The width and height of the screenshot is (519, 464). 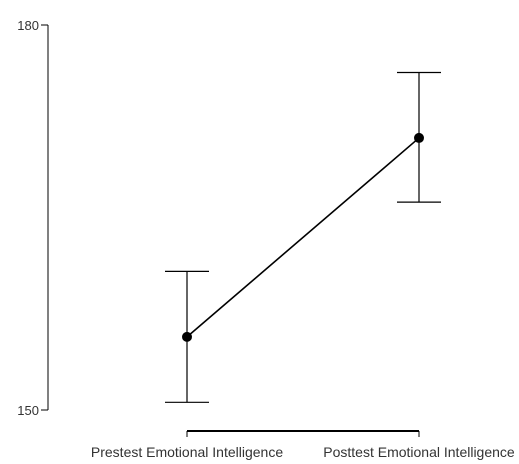 I want to click on x-category-label-1: Posttest Emotional Intelligence, so click(x=419, y=452).